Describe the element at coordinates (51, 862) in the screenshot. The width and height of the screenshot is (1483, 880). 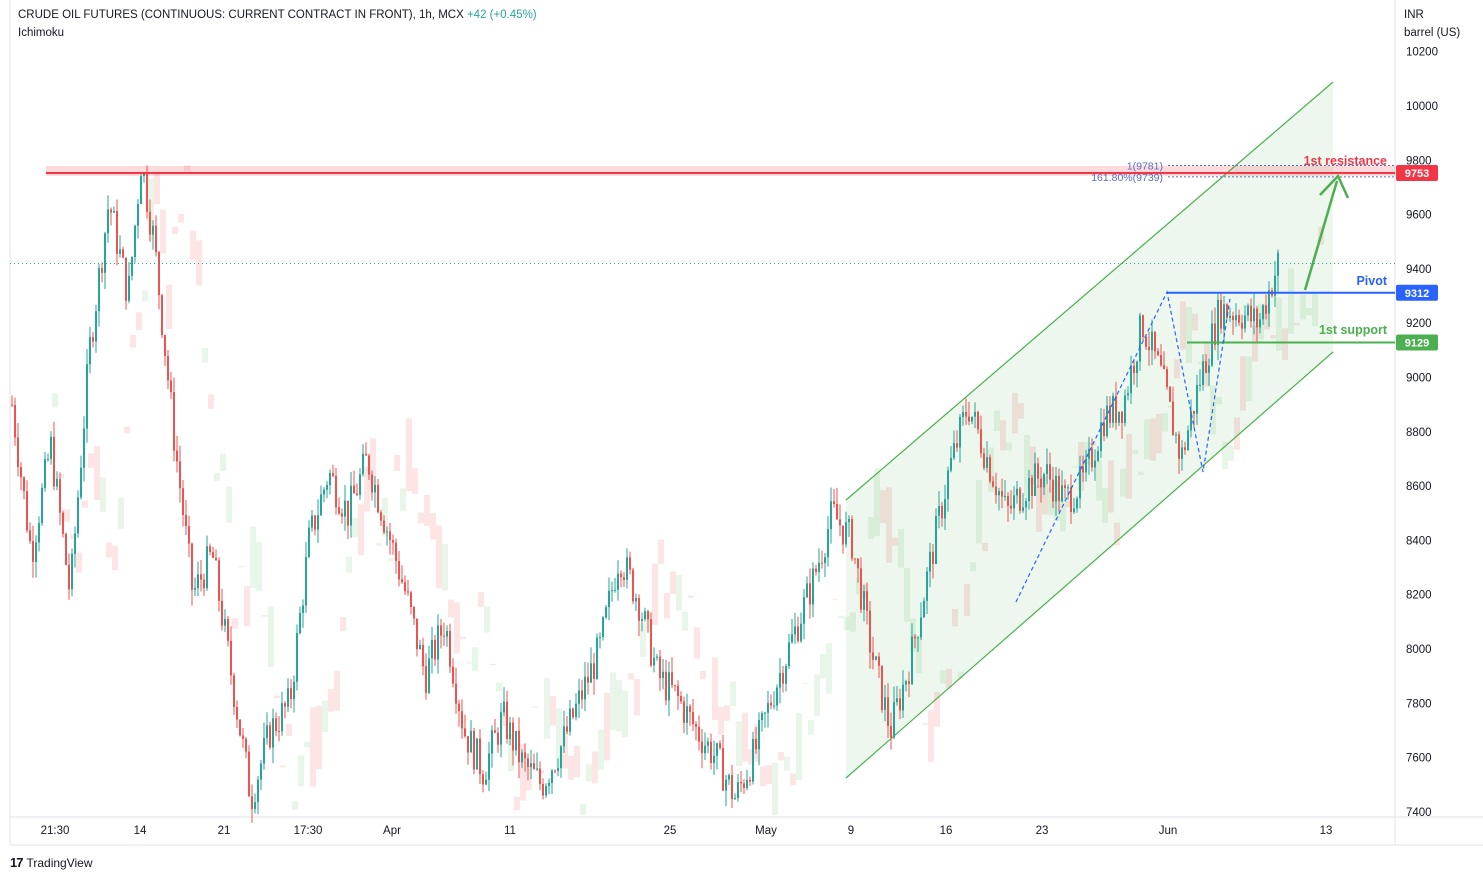
I see `tradingview-footer: 17 TradingView` at that location.